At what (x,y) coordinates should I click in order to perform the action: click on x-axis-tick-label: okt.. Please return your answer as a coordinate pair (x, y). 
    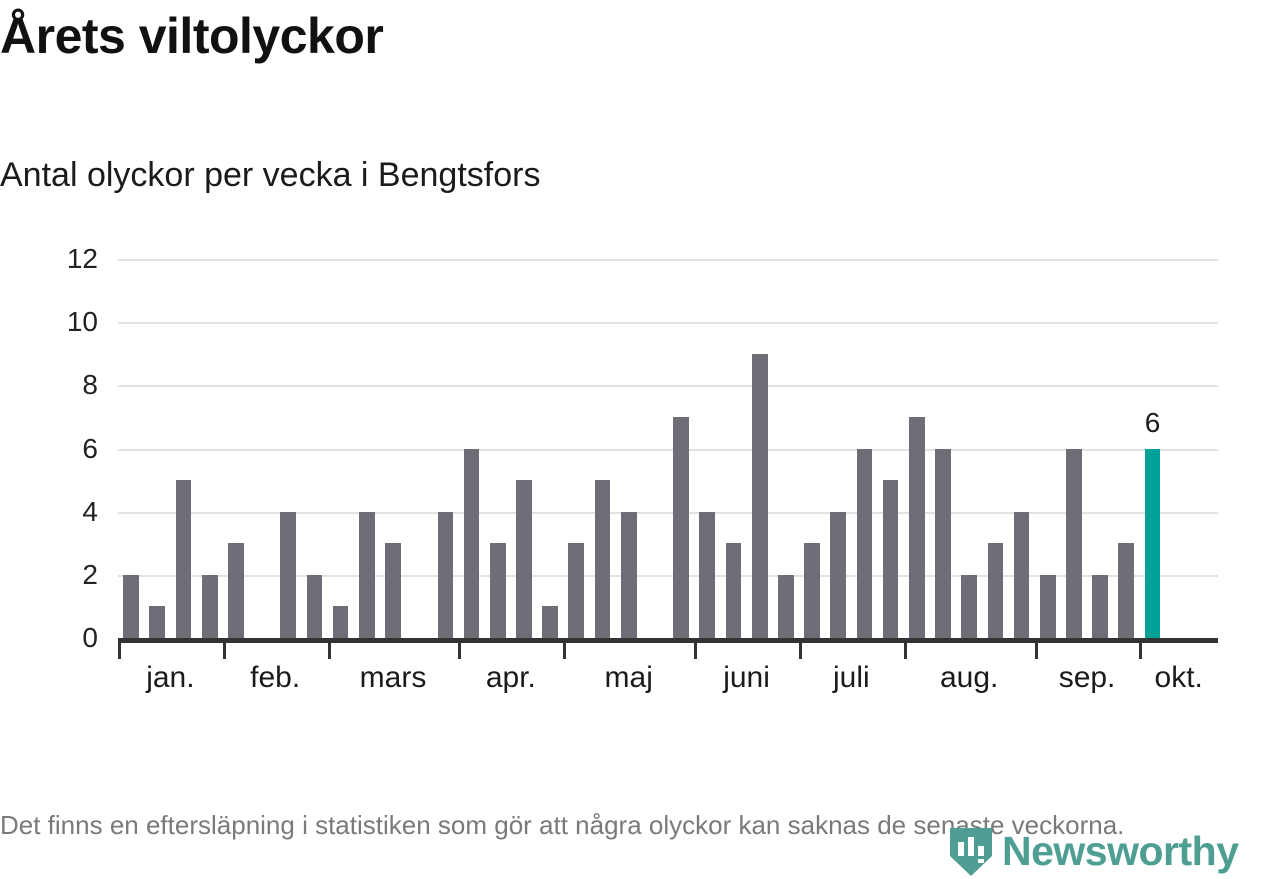
    Looking at the image, I should click on (1178, 677).